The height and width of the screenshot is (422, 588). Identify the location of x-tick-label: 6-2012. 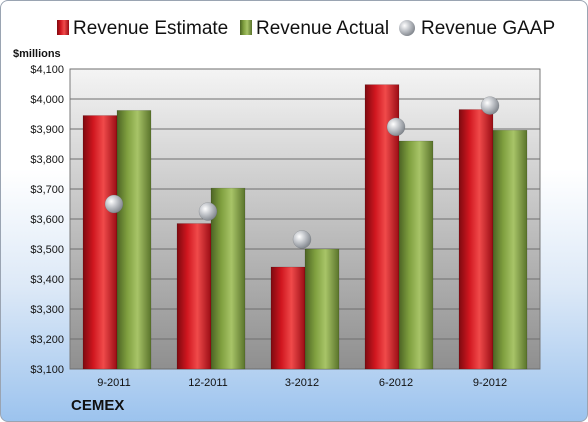
(396, 383).